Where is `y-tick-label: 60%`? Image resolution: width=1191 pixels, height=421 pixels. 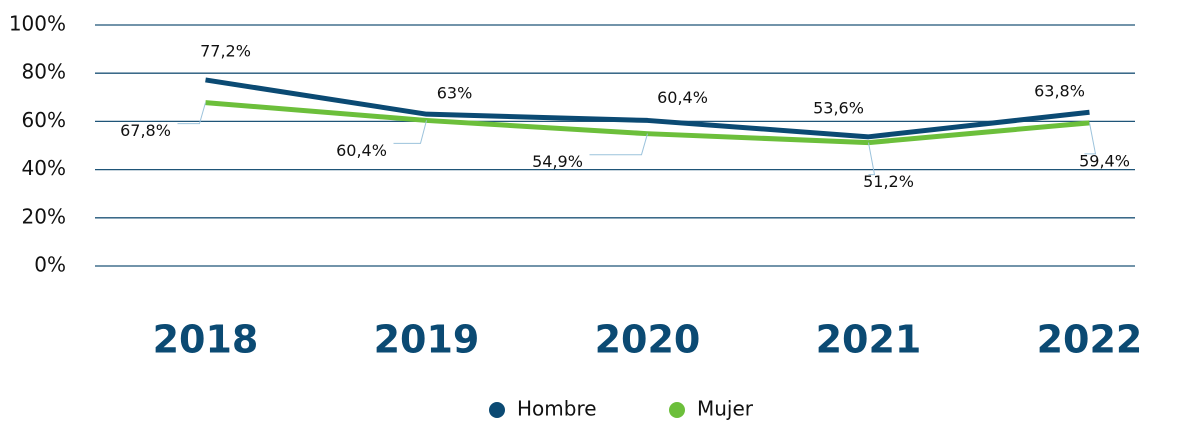
y-tick-label: 60% is located at coordinates (44, 120).